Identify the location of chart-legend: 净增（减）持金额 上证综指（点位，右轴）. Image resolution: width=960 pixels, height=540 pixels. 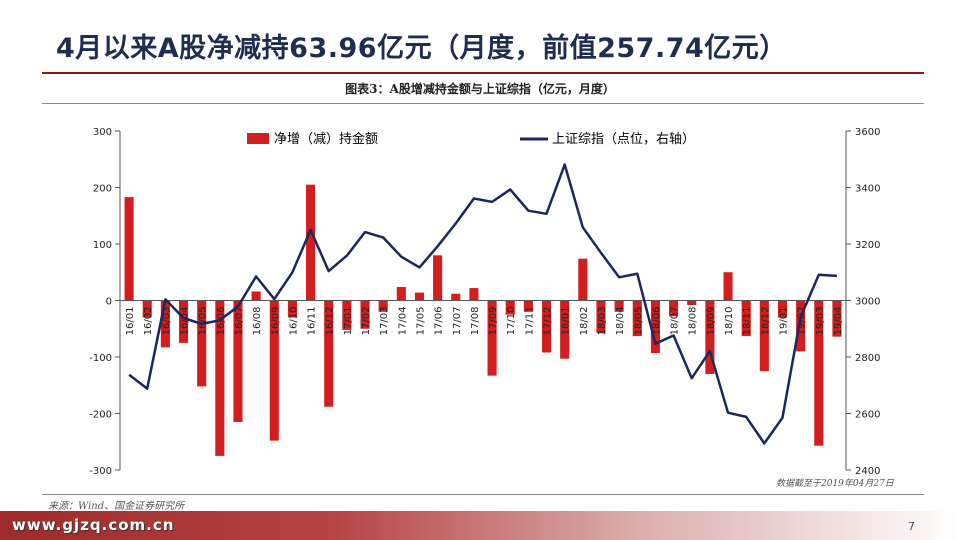
(471, 139).